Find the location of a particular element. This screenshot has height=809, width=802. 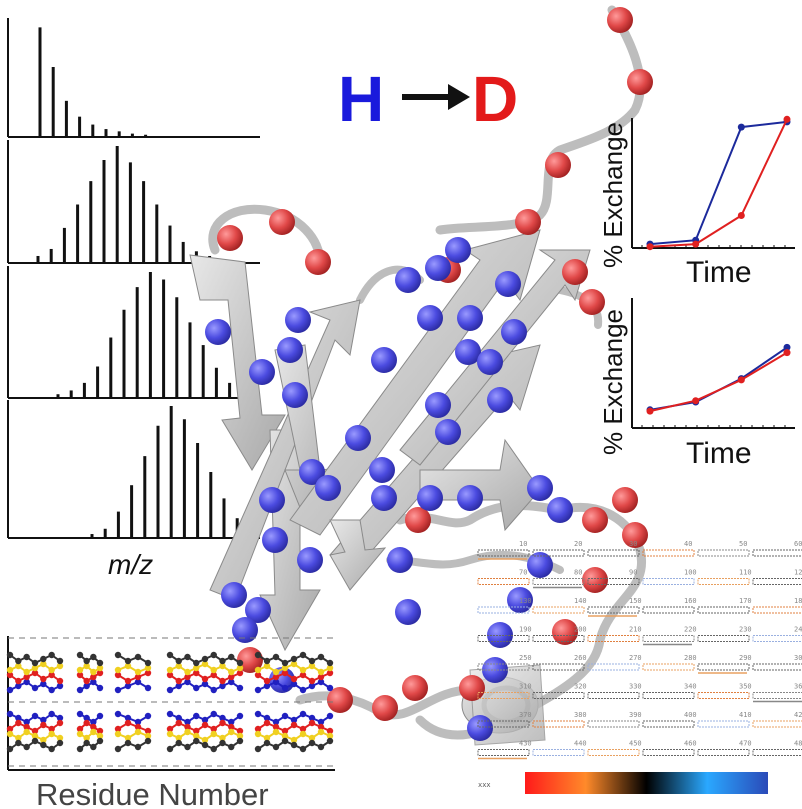

kinetics-point is located at coordinates (787, 347).